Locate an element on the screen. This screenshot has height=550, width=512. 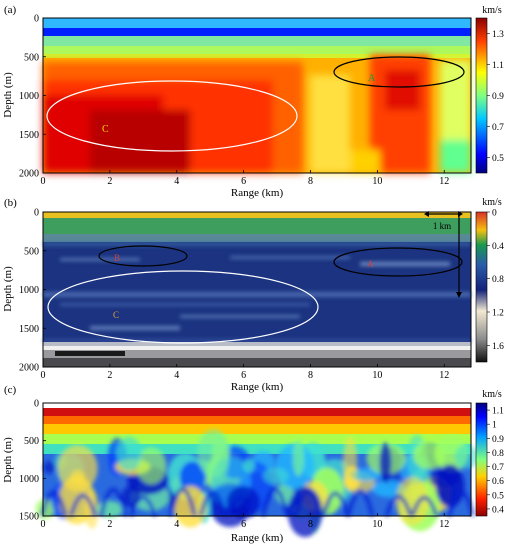
panel-b-scale-bar-label: 1 km is located at coordinates (442, 226).